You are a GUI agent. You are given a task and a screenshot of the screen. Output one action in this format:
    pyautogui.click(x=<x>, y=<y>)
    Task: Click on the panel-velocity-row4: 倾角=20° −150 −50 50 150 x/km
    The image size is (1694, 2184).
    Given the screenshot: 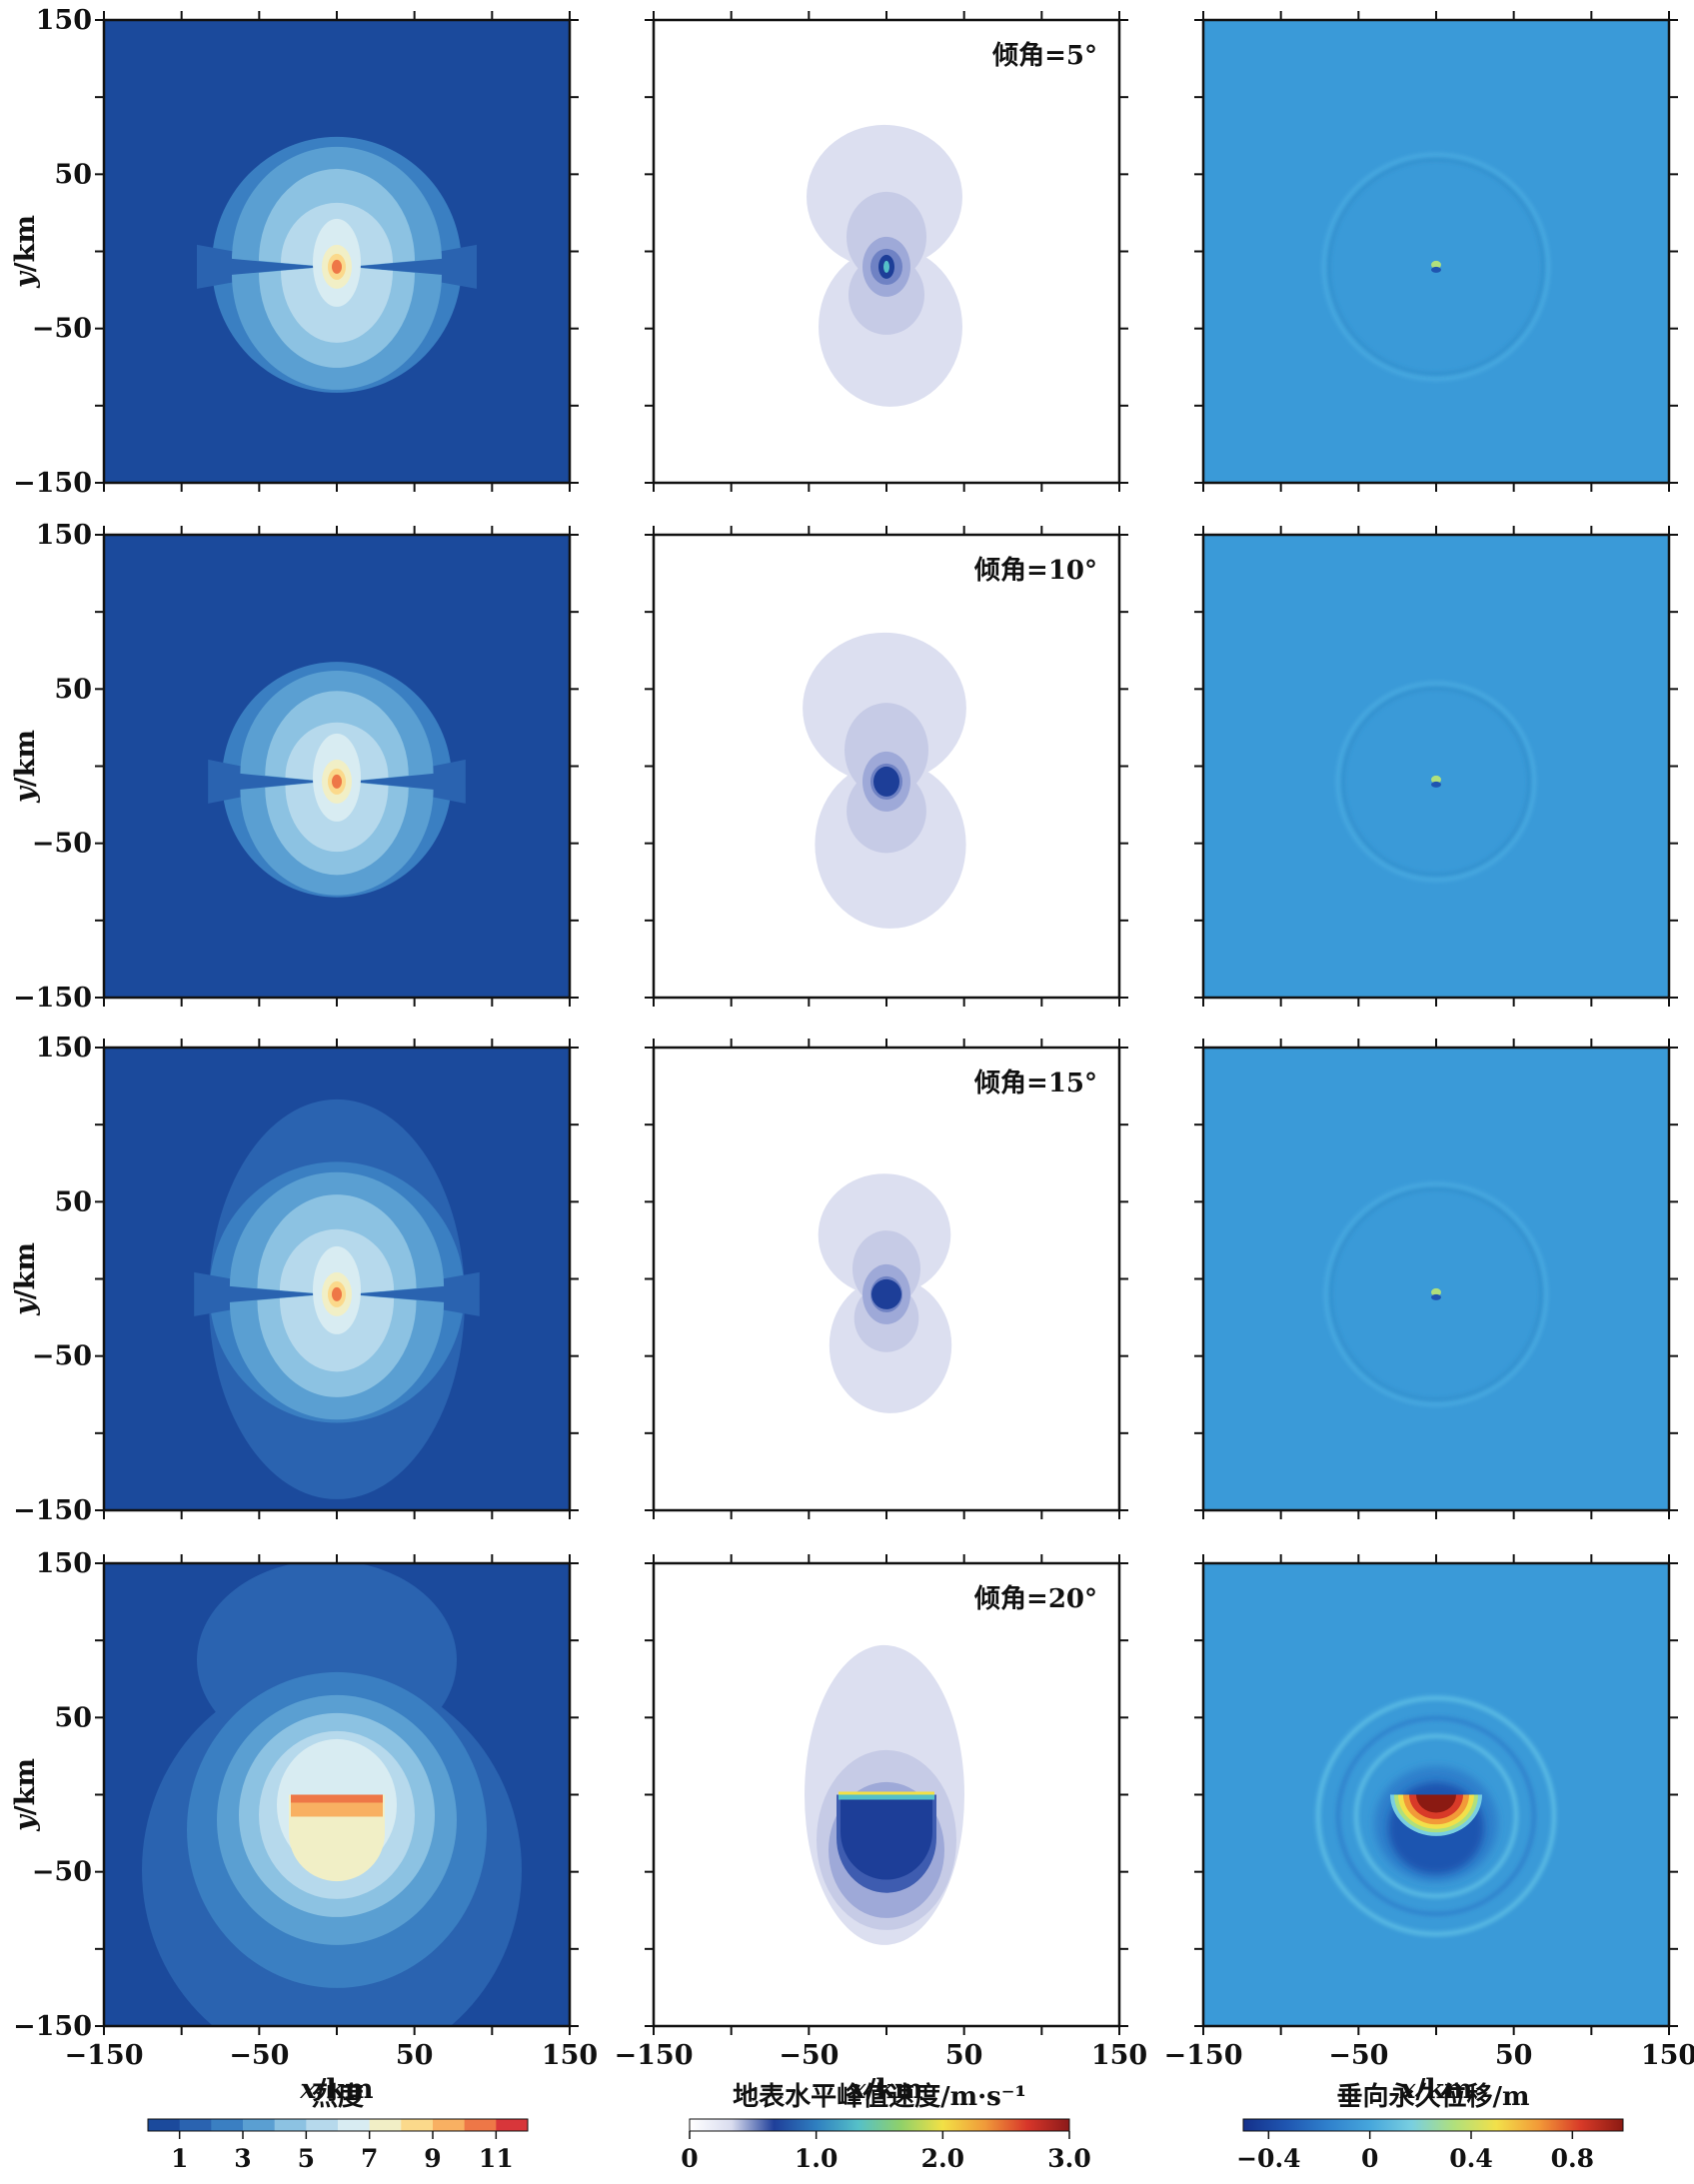 What is the action you would take?
    pyautogui.click(x=881, y=1829)
    